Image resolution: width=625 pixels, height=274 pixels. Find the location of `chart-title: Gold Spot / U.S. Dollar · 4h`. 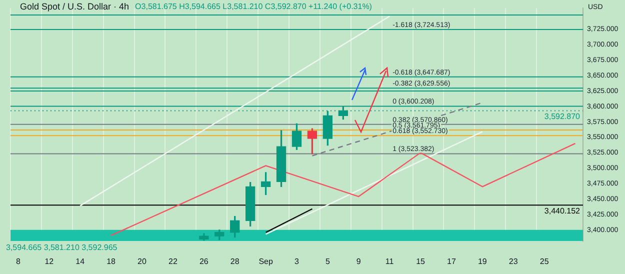

chart-title: Gold Spot / U.S. Dollar · 4h is located at coordinates (75, 6).